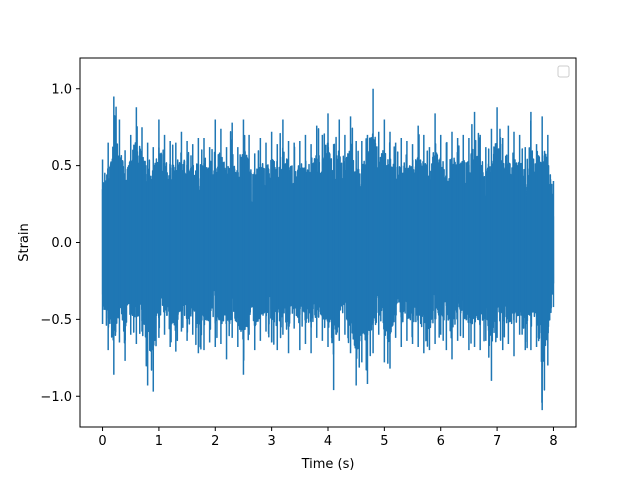  What do you see at coordinates (563, 71) in the screenshot?
I see `legend-box` at bounding box center [563, 71].